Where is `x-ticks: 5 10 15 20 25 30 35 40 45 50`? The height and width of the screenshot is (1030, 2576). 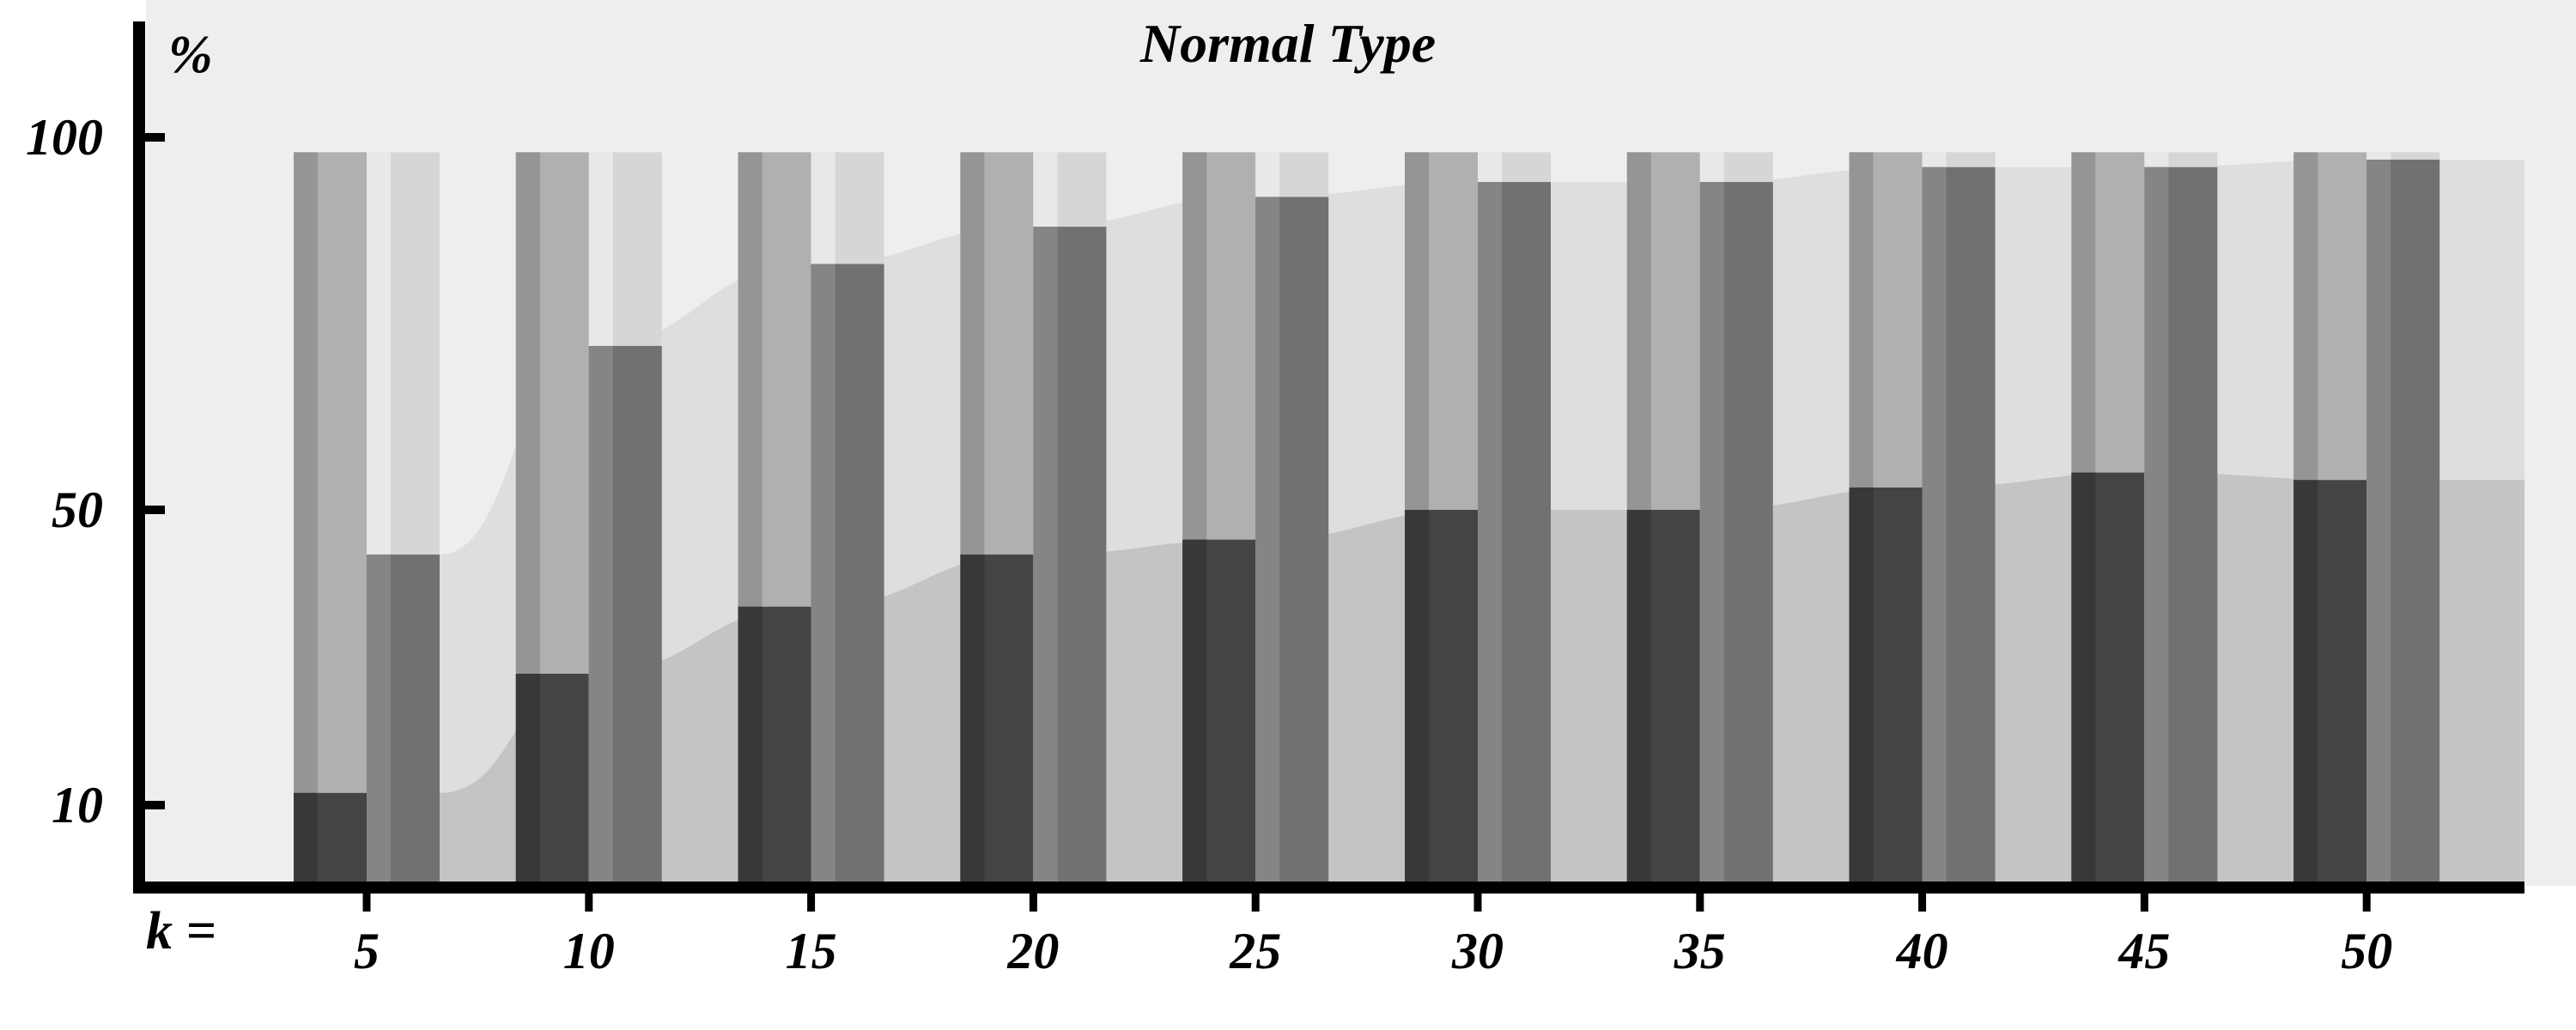
x-ticks: 5 10 15 20 25 30 35 40 45 50 is located at coordinates (1373, 931).